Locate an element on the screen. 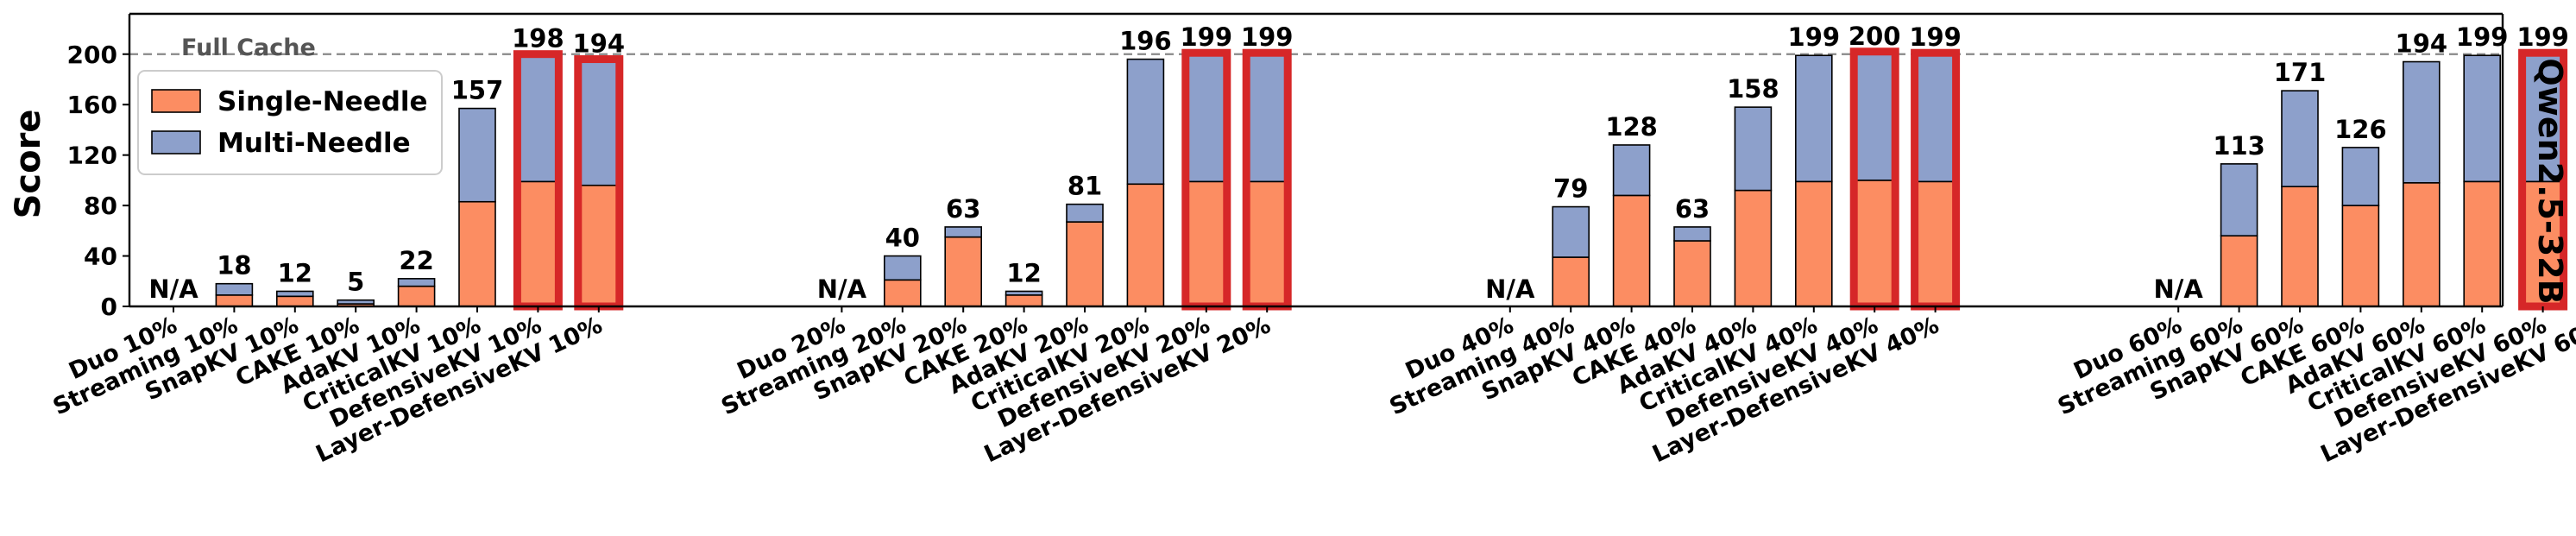  legend-entry: Single-Needle is located at coordinates (323, 101).